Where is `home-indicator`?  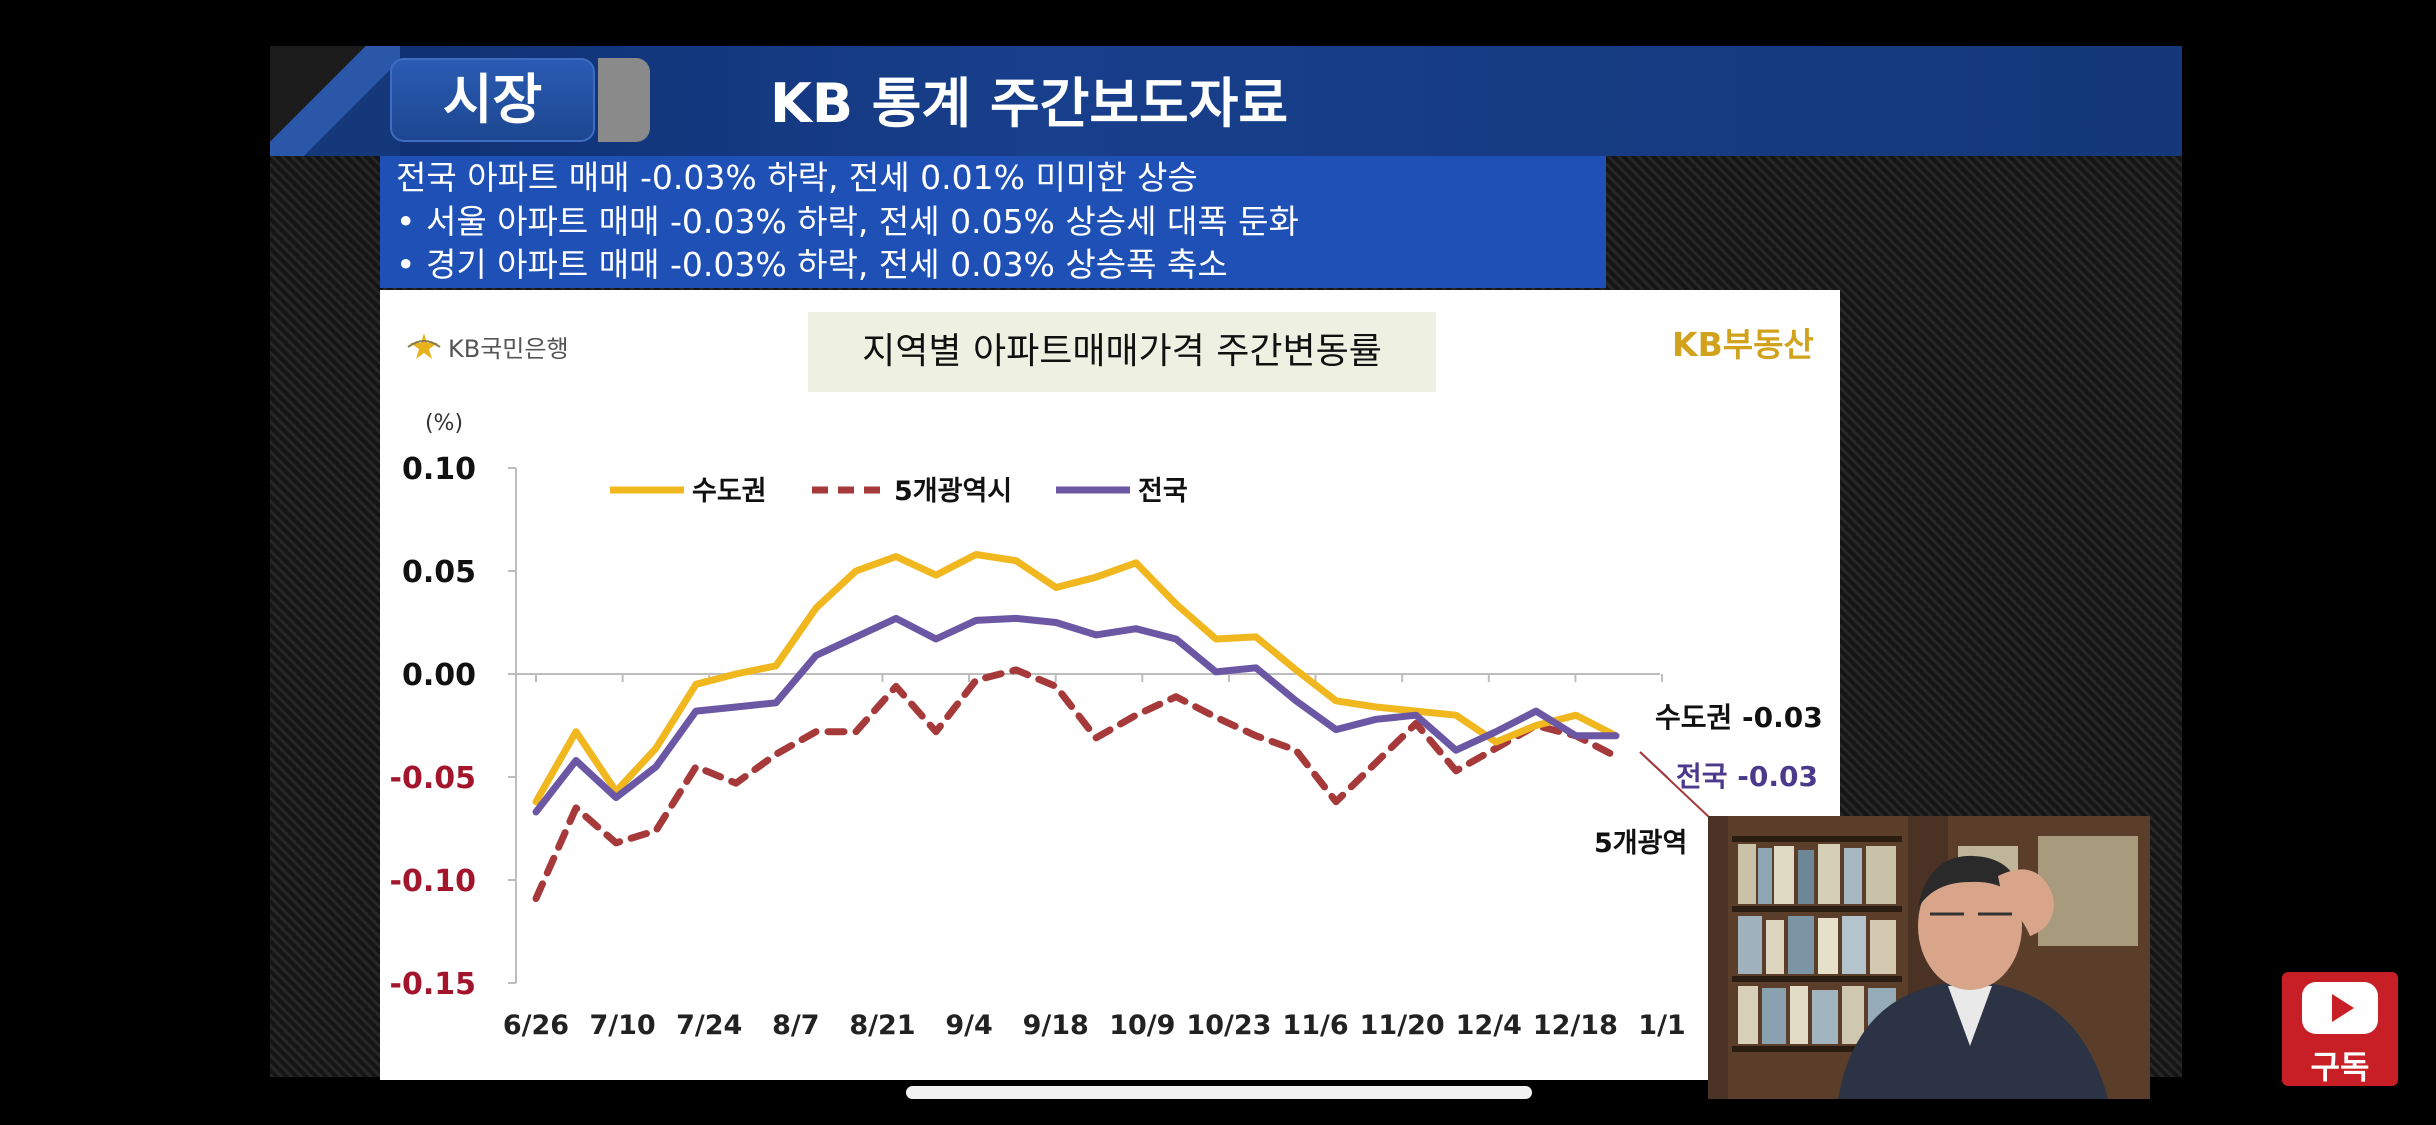 home-indicator is located at coordinates (1219, 1092).